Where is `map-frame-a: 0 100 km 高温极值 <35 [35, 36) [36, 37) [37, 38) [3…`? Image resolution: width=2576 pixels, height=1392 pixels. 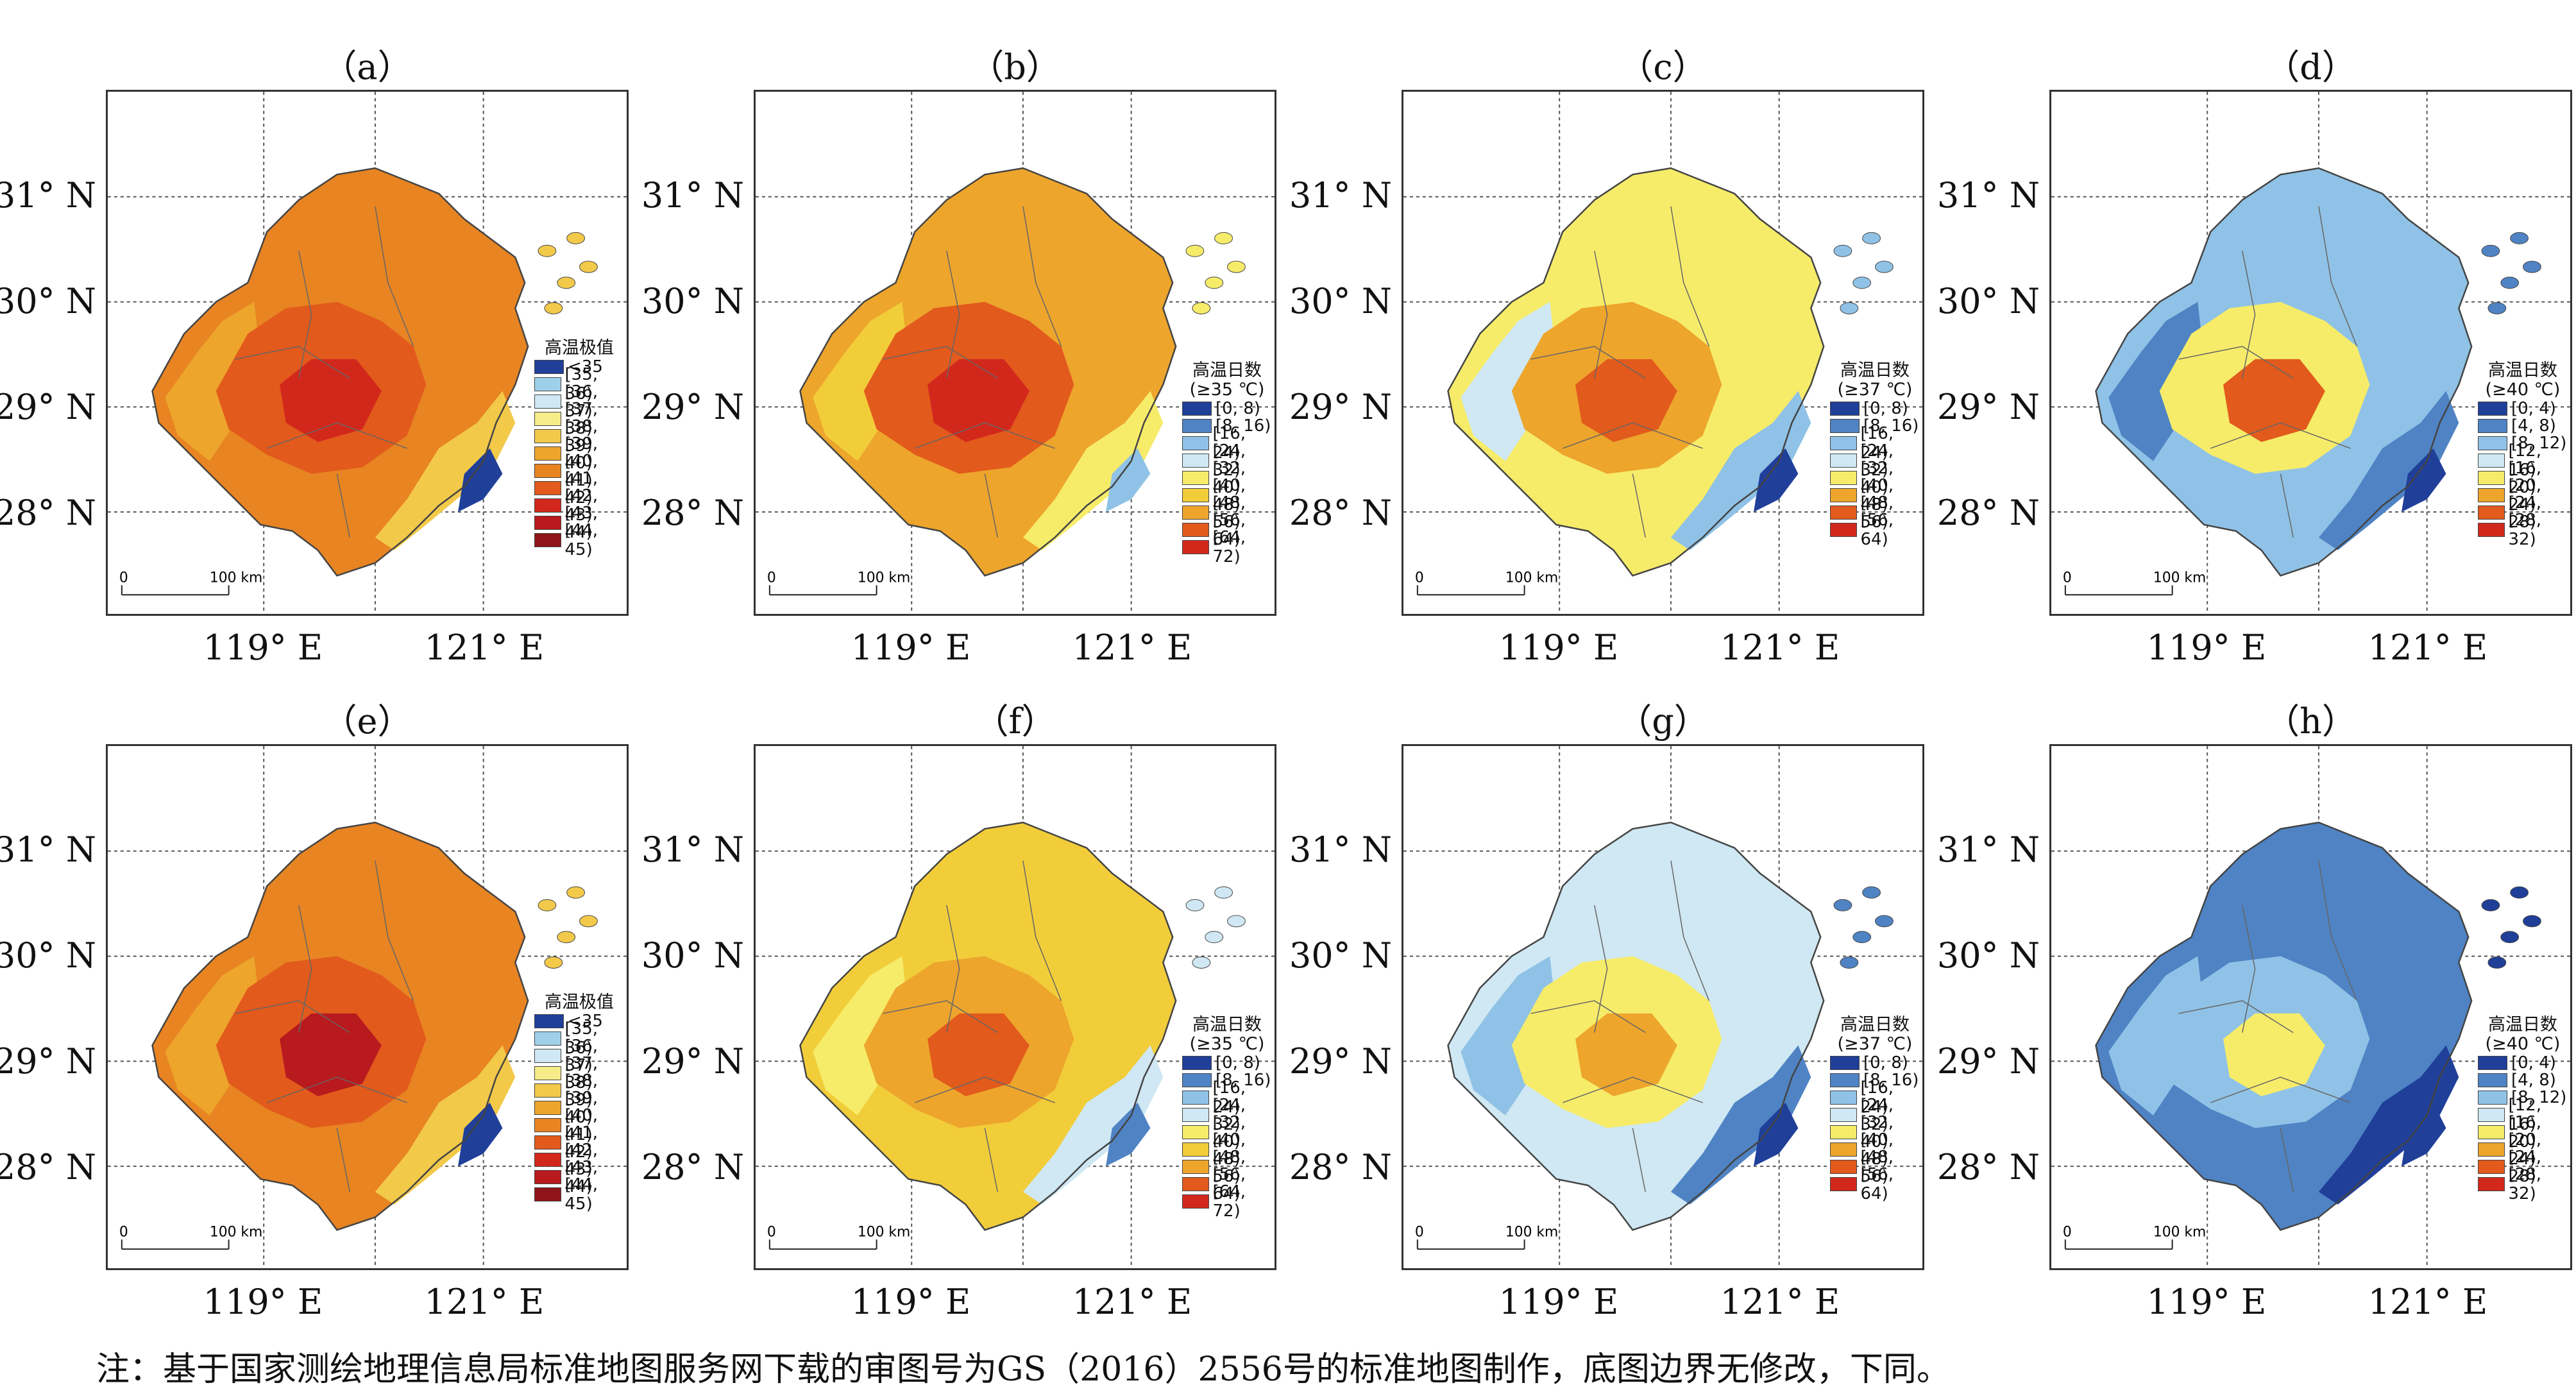 map-frame-a: 0 100 km 高温极值 <35 [35, 36) [36, 37) [37, 38) [3… is located at coordinates (367, 353).